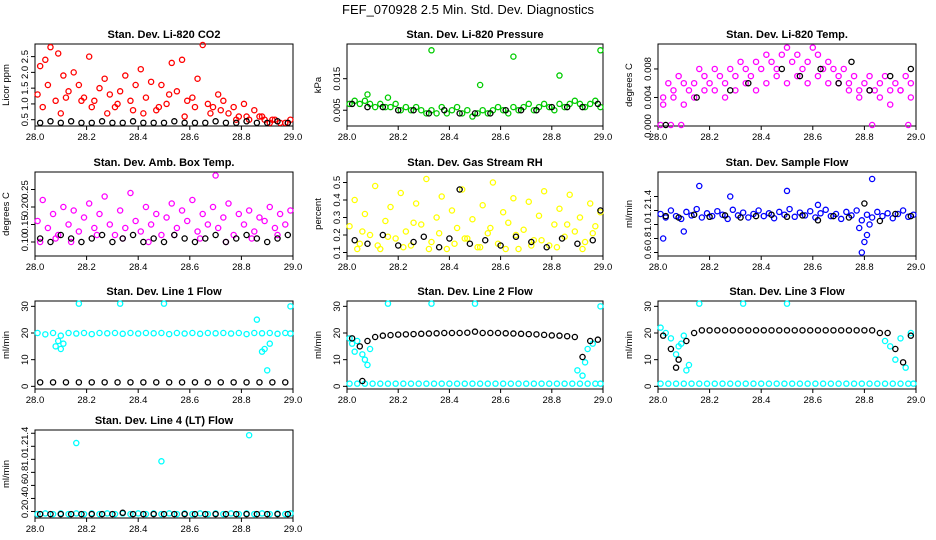  I want to click on y-tick-label: 2.0, so click(25, 72).